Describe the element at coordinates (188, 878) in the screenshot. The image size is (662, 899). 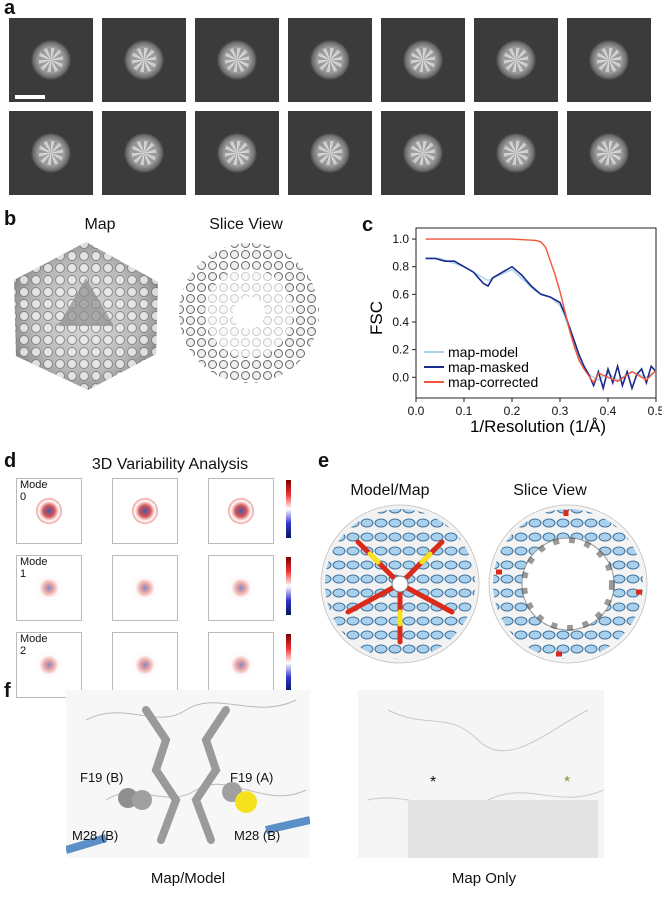
I see `map-model-caption: Map/Model` at that location.